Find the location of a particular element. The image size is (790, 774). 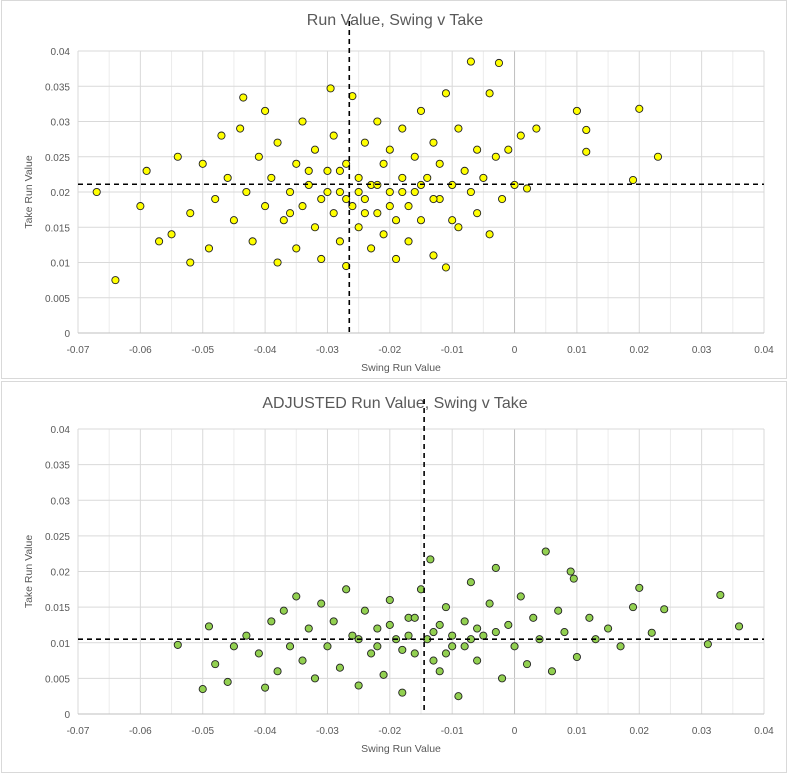

x-tick-label: 0.02 is located at coordinates (640, 350).